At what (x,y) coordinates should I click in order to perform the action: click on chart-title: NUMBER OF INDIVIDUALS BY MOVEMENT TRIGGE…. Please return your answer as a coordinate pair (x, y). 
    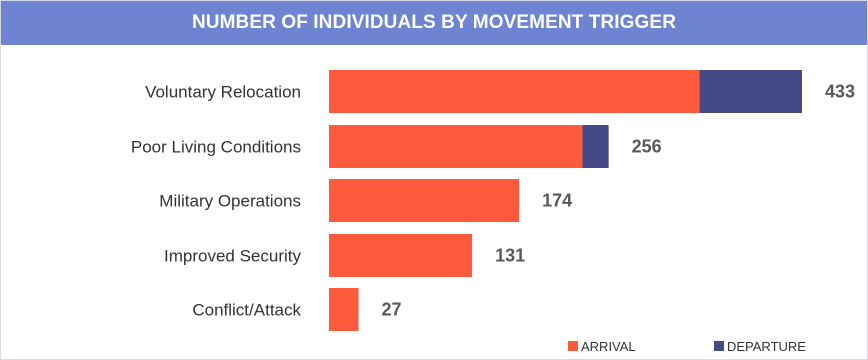
    Looking at the image, I should click on (434, 22).